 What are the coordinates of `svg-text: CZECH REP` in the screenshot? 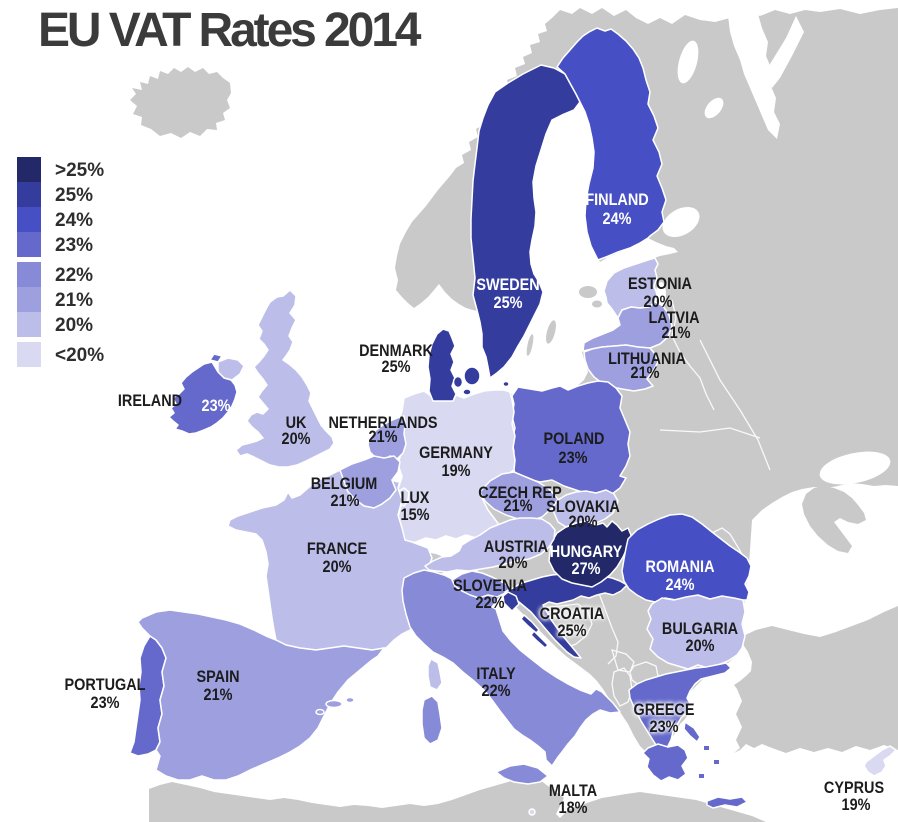 It's located at (519, 493).